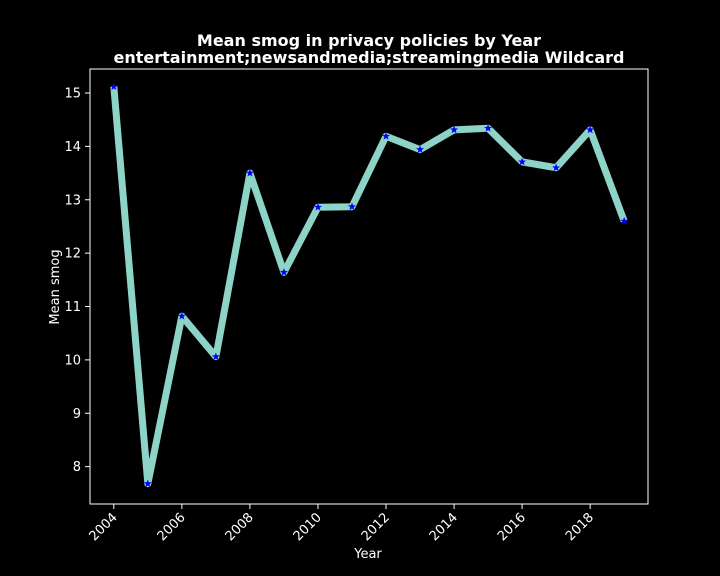 Image resolution: width=720 pixels, height=576 pixels. Describe the element at coordinates (172, 527) in the screenshot. I see `x-tick-label: 2006` at that location.